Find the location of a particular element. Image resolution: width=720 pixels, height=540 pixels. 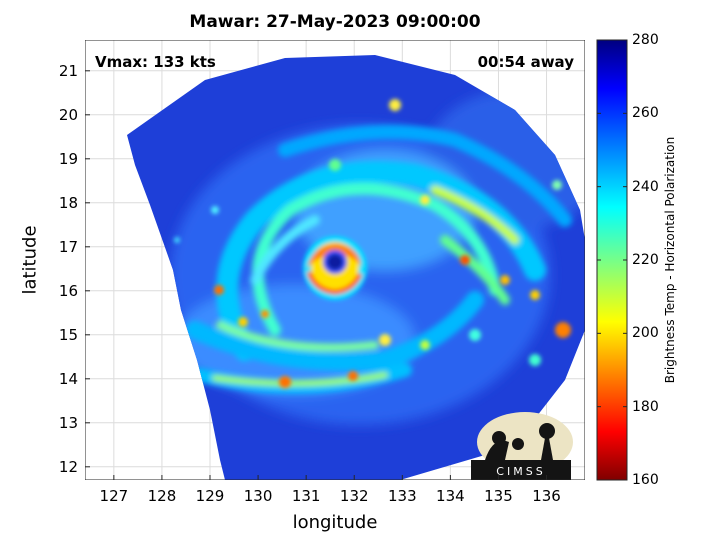

y-axis-label: latitude is located at coordinates (30, 260).